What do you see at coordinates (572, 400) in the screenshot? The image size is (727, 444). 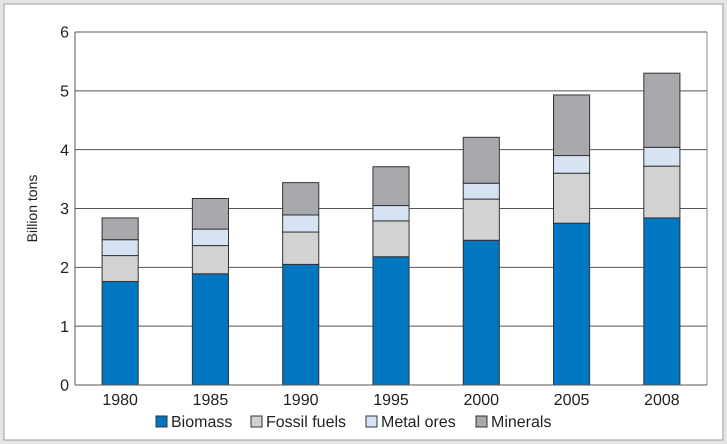 I see `x-tick-label: 2005` at bounding box center [572, 400].